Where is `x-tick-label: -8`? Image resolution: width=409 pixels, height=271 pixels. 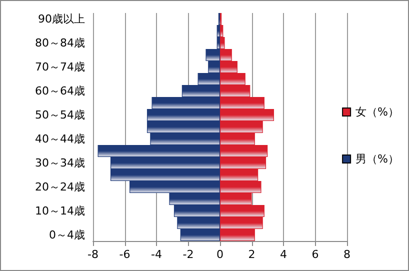 x-tick-label: -8 is located at coordinates (93, 254).